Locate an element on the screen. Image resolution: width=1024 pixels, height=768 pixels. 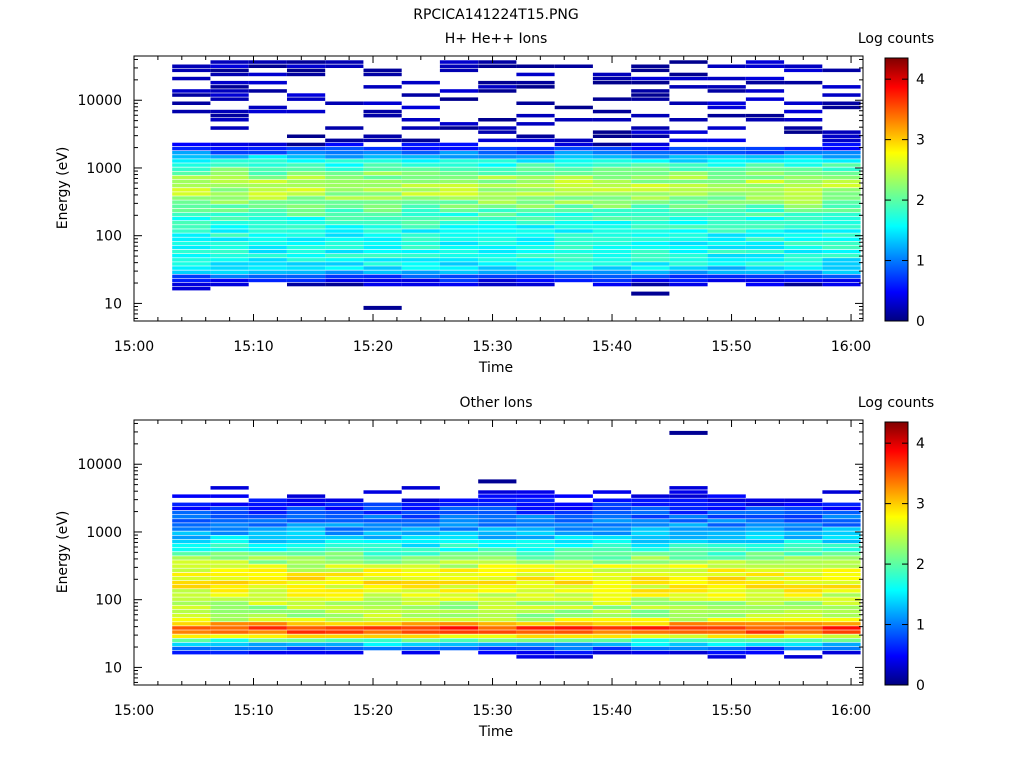
y-axis-label: Energy (eV) is located at coordinates (63, 188).